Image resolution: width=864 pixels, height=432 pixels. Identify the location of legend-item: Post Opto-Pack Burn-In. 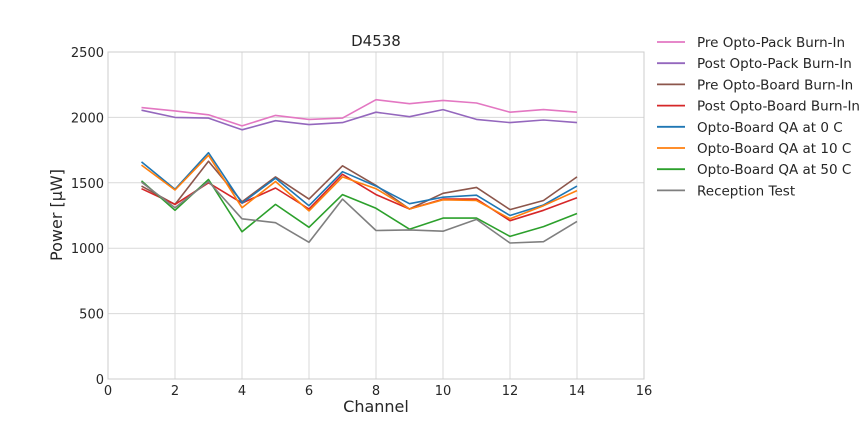
(754, 64).